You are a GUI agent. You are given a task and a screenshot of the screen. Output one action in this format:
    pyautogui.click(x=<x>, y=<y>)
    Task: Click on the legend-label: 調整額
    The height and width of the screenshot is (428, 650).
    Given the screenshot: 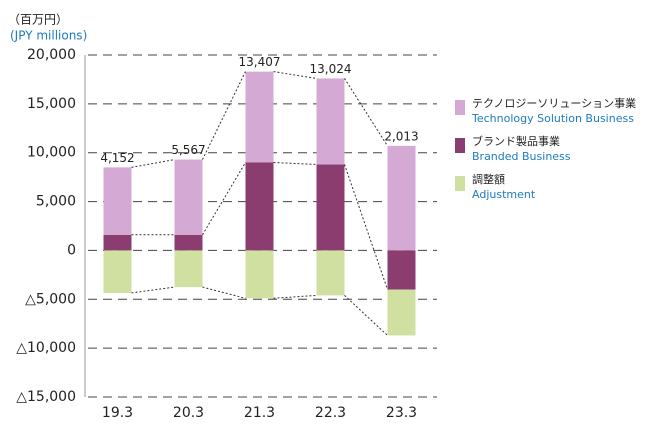 What is the action you would take?
    pyautogui.click(x=488, y=179)
    